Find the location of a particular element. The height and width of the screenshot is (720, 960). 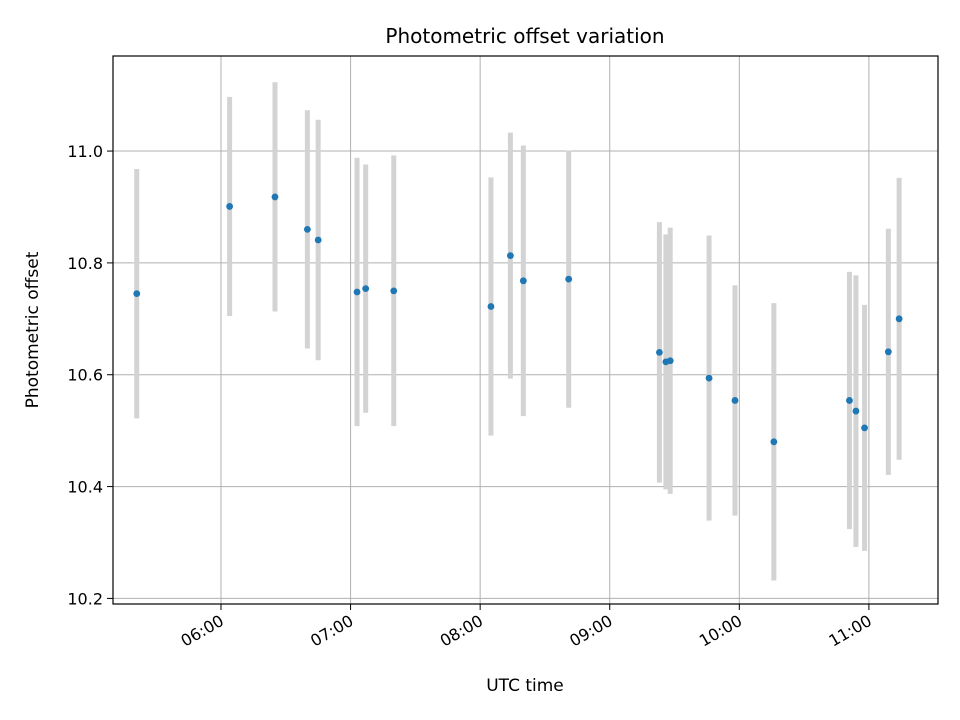

y-tick-label: 10.8 is located at coordinates (85, 263).